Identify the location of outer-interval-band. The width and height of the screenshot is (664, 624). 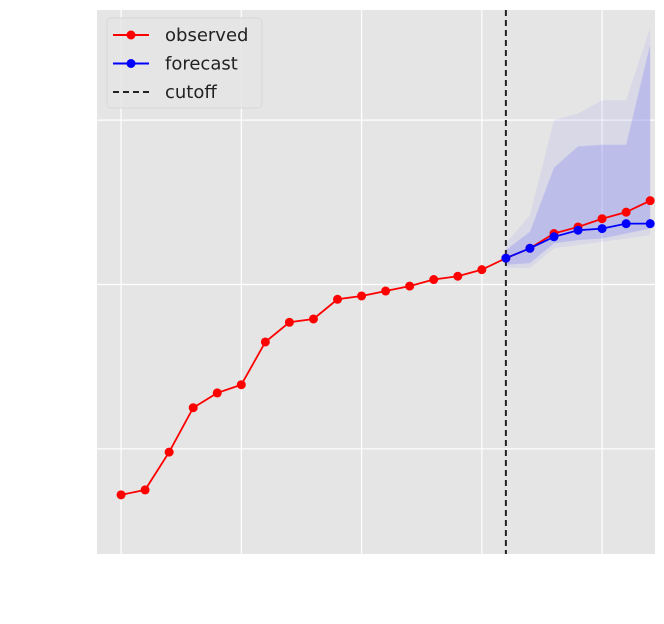
(578, 148).